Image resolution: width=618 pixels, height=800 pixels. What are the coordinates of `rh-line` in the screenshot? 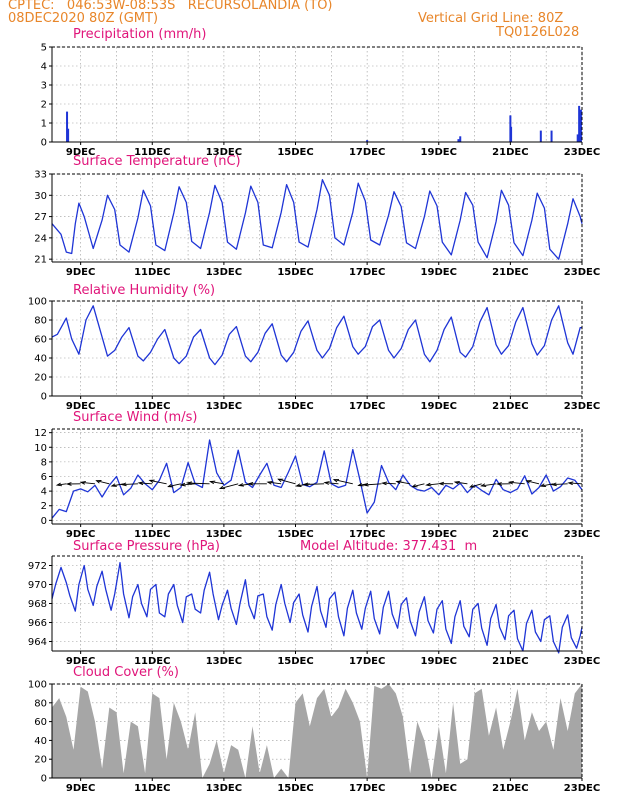 It's located at (316, 335).